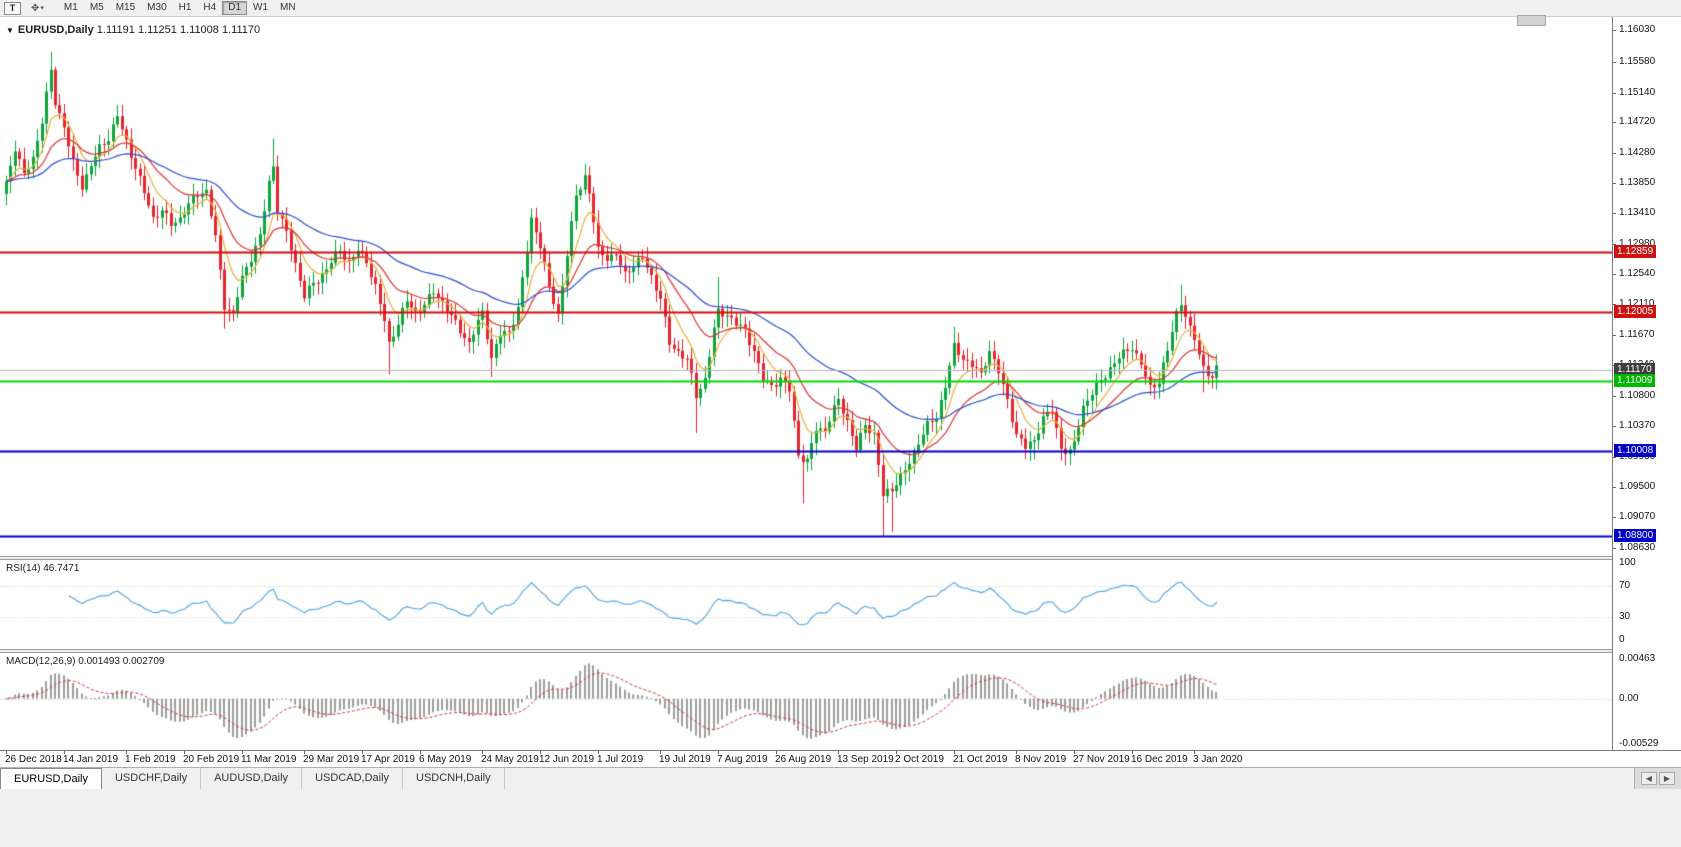 This screenshot has height=847, width=1681. What do you see at coordinates (1625, 616) in the screenshot?
I see `rsi-scale-label: 30` at bounding box center [1625, 616].